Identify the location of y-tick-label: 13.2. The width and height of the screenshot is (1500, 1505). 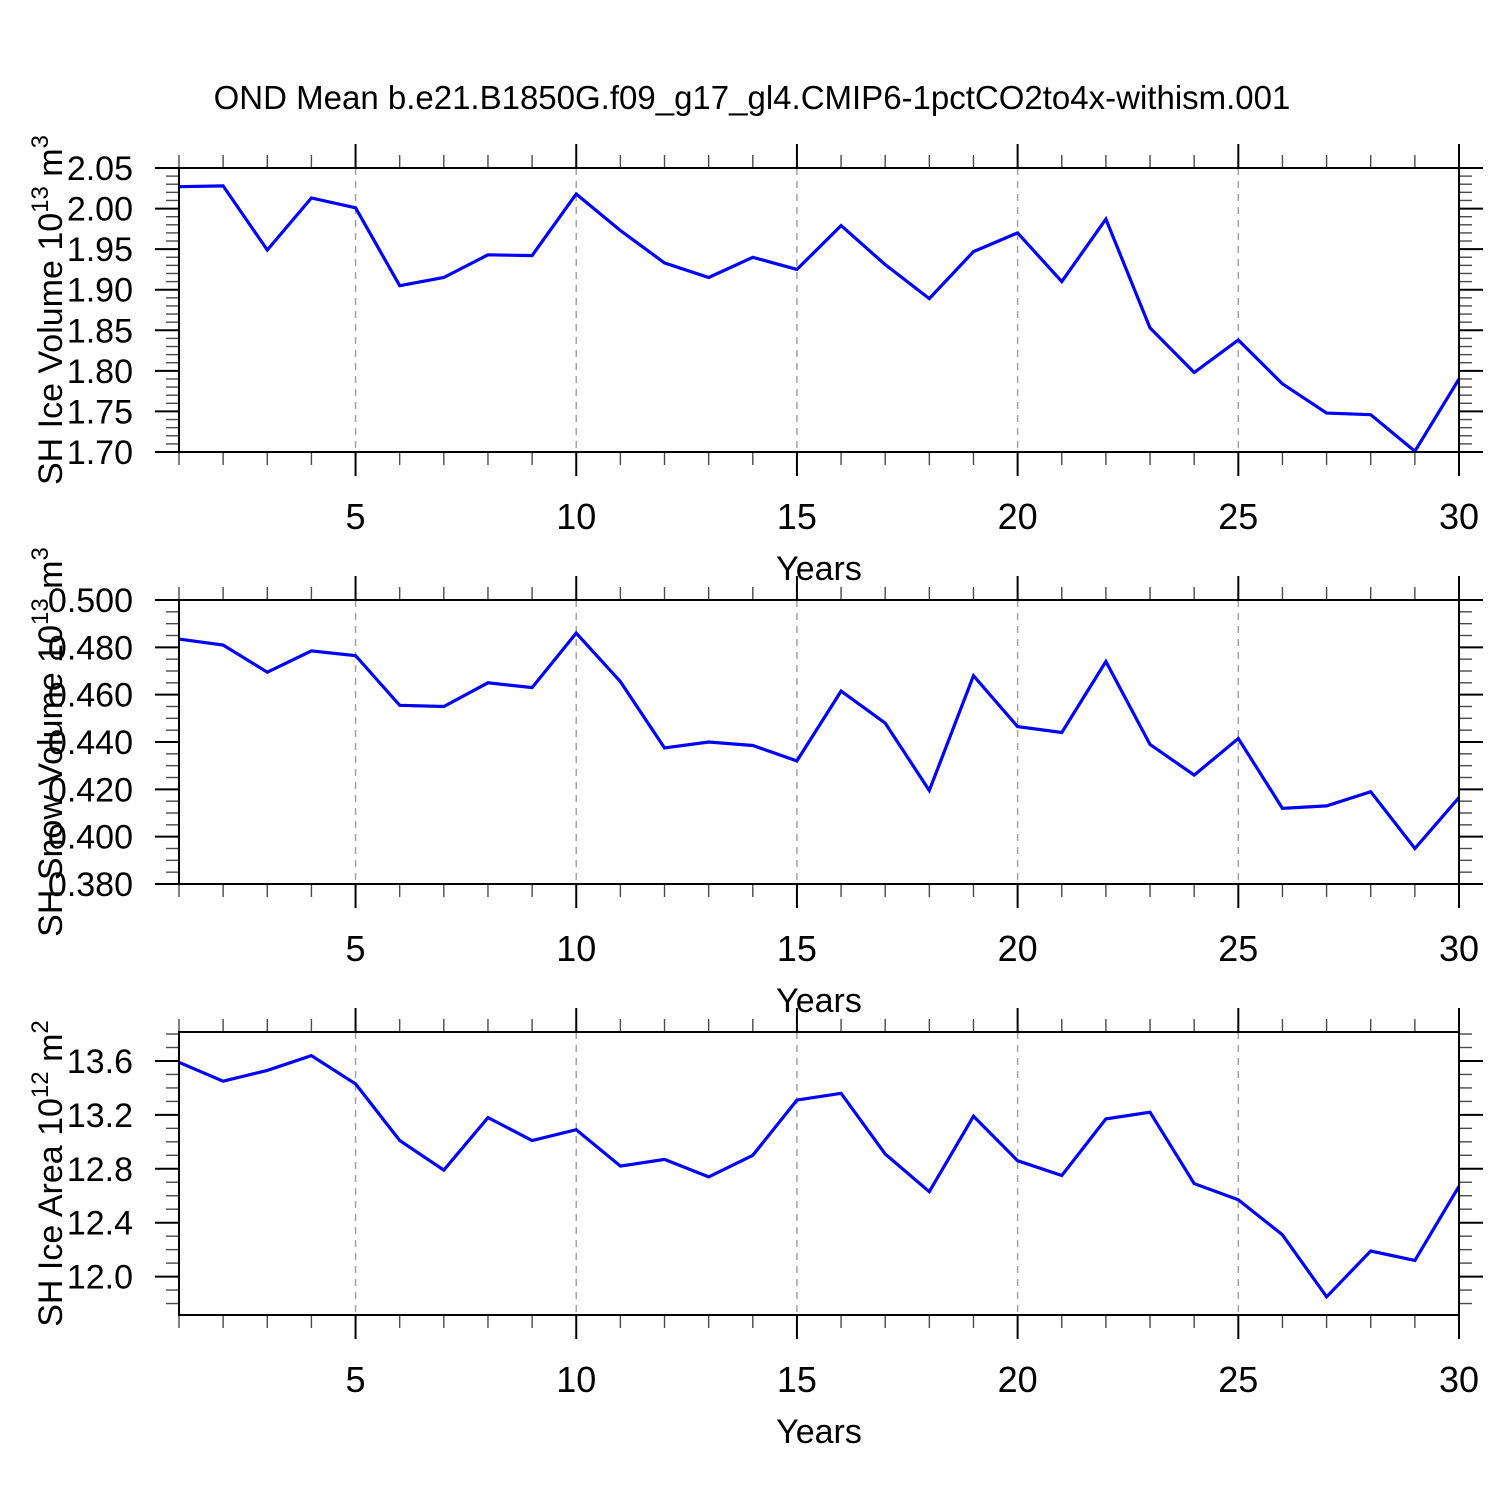
(100, 1116).